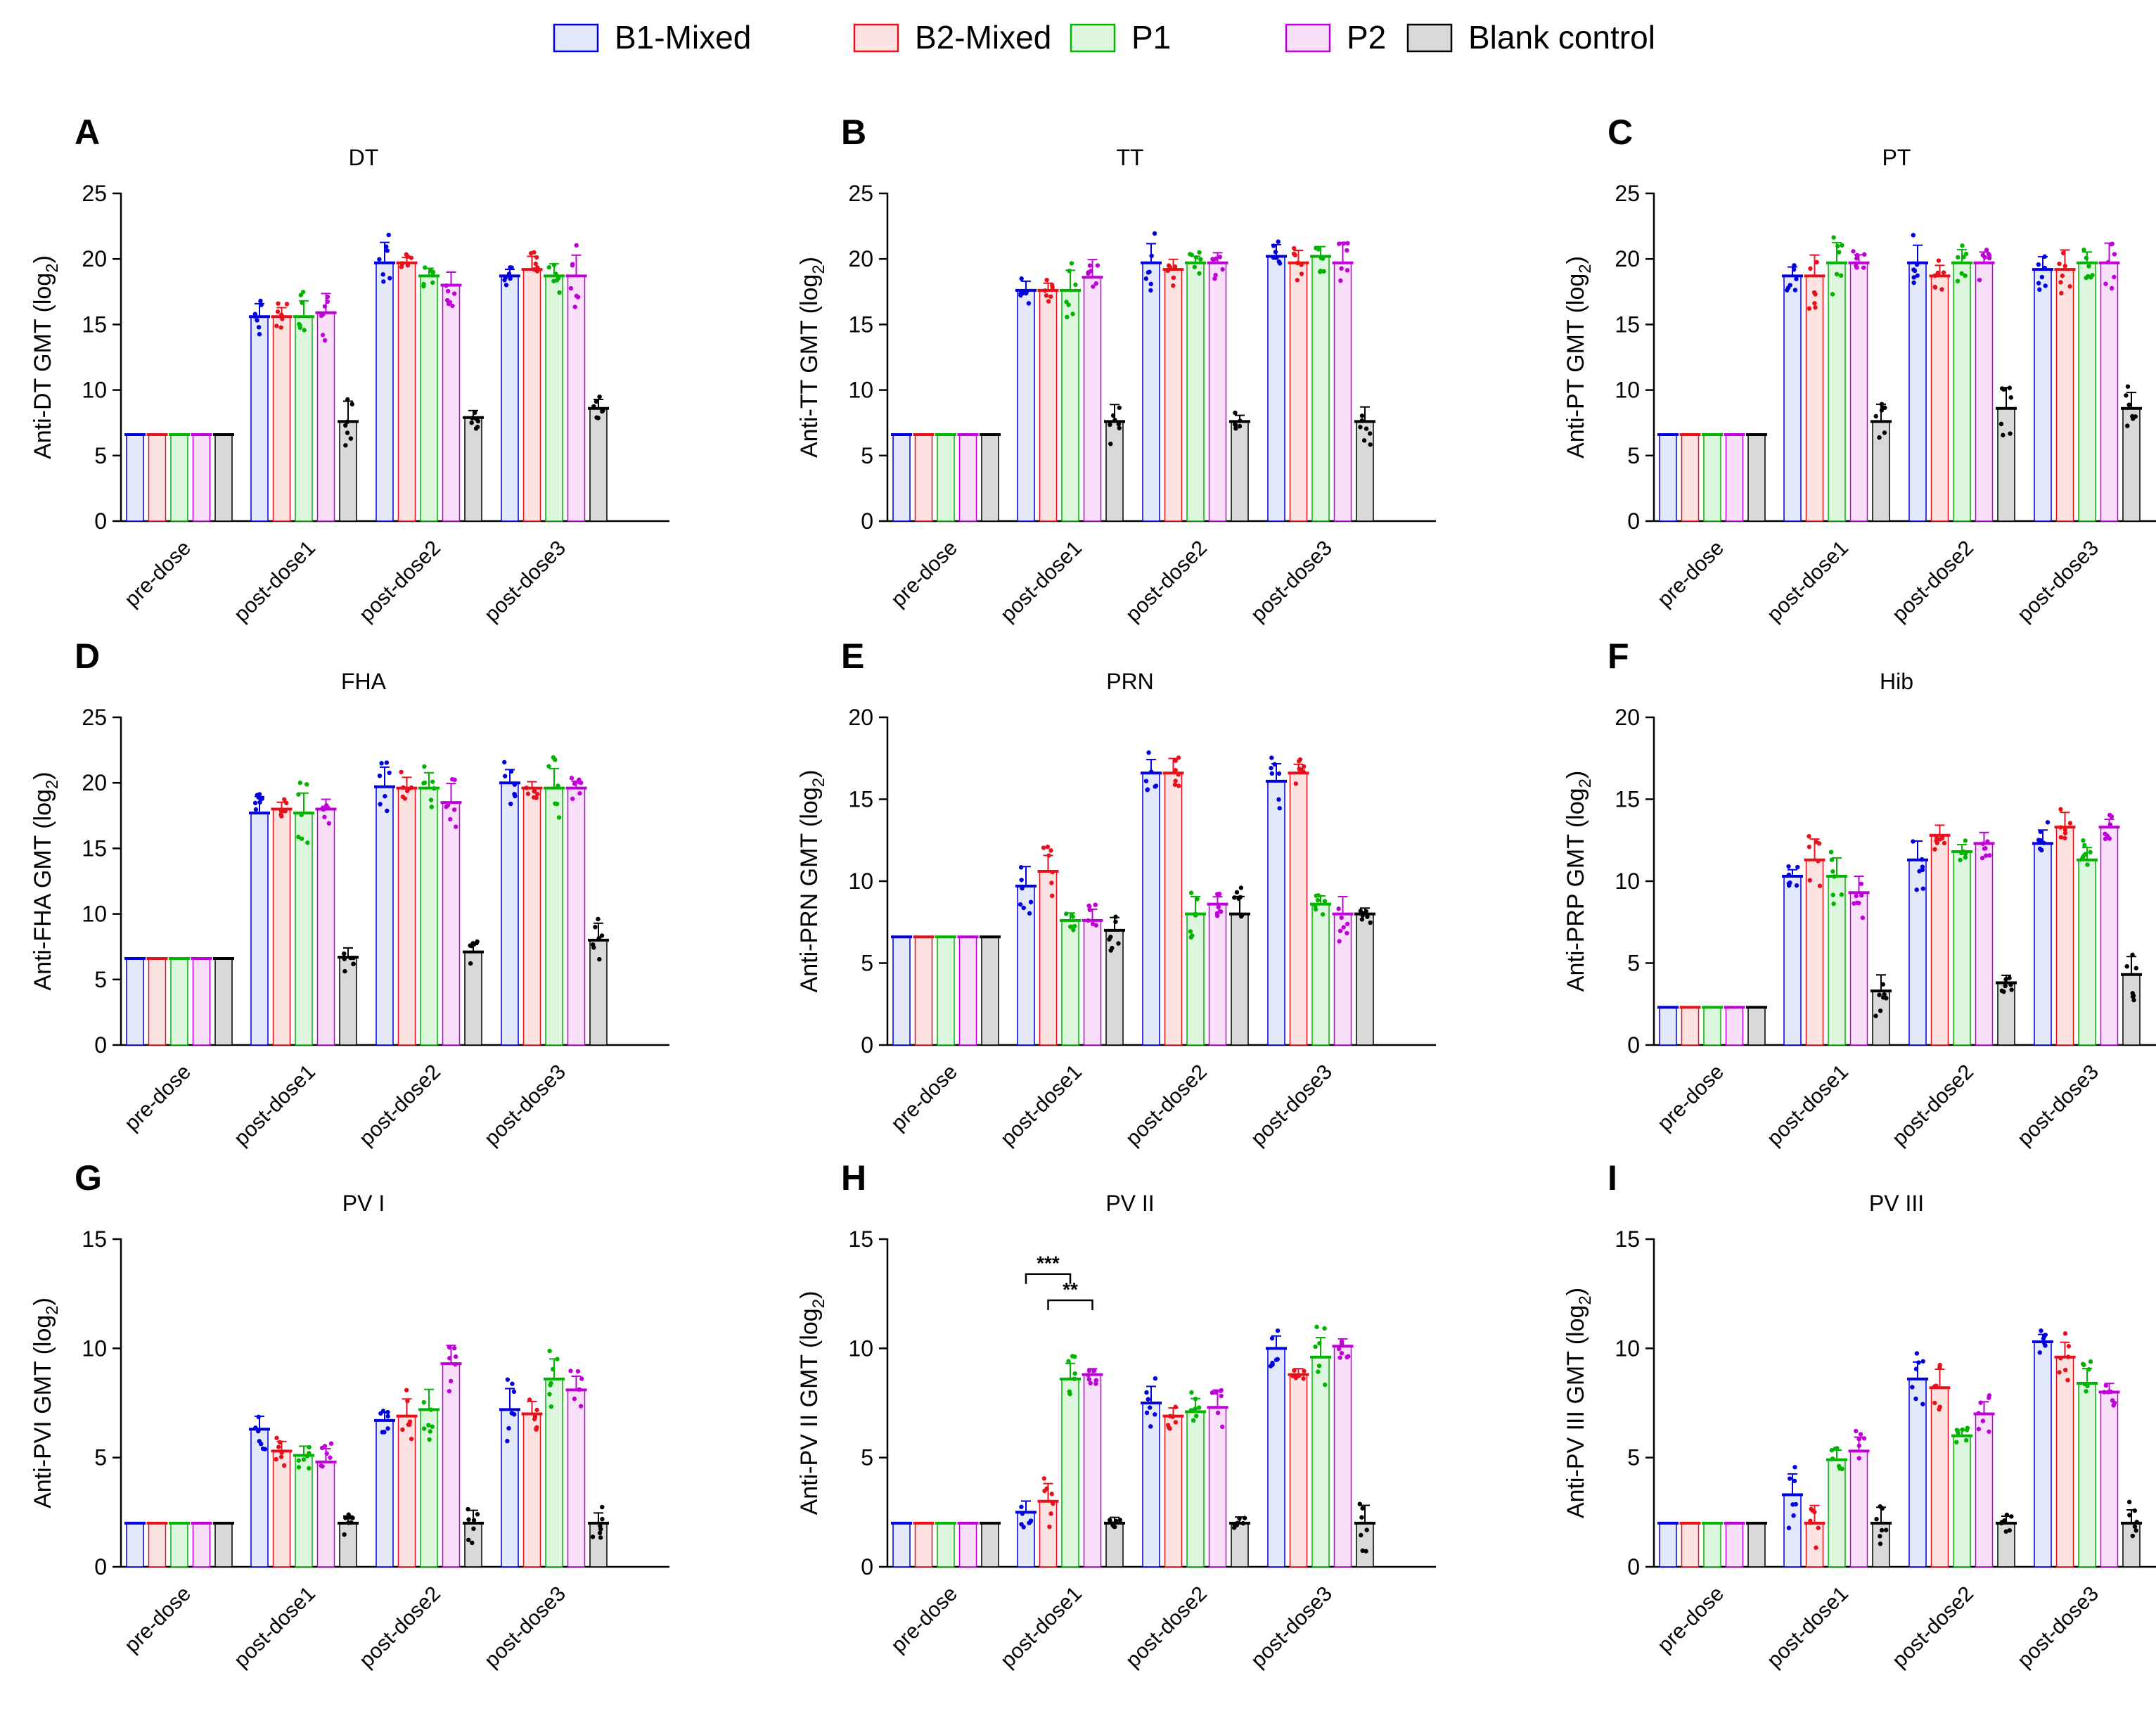  I want to click on y-axis-label-text: Anti-DT GMT (log, so click(43, 366).